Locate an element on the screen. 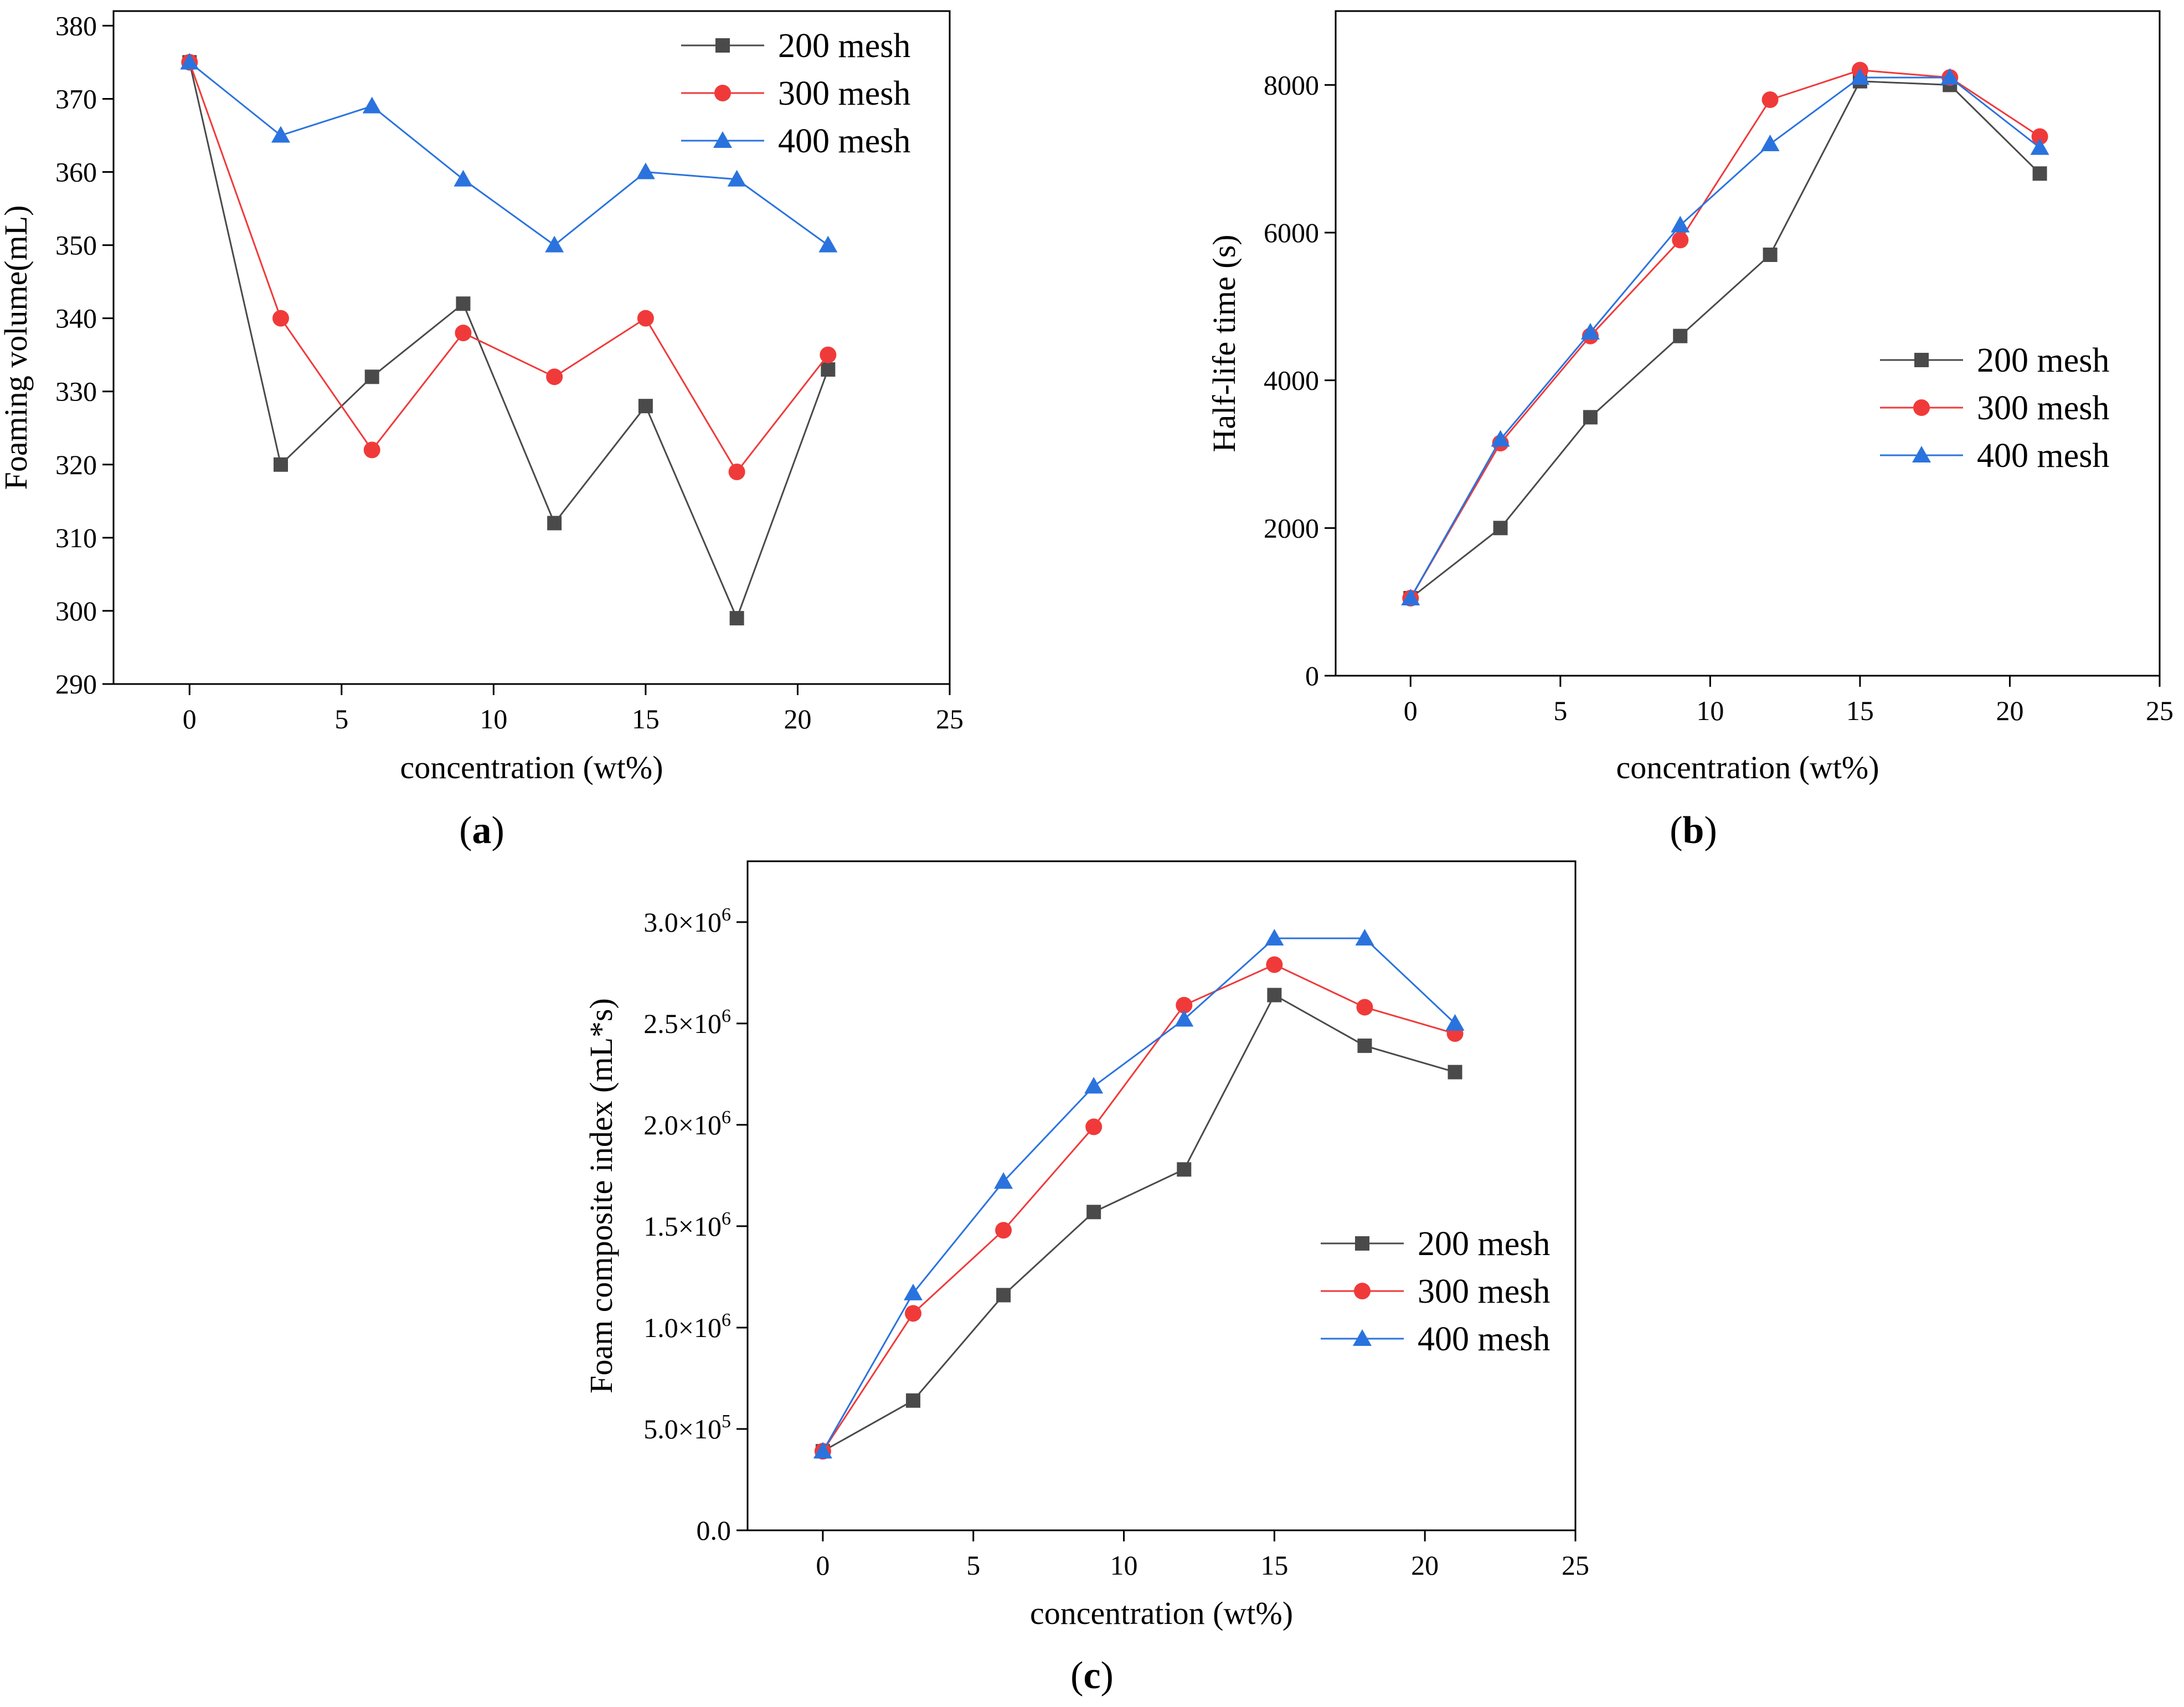 The height and width of the screenshot is (1707, 2184). legend-label-400-mesh: 400 mesh is located at coordinates (844, 141).